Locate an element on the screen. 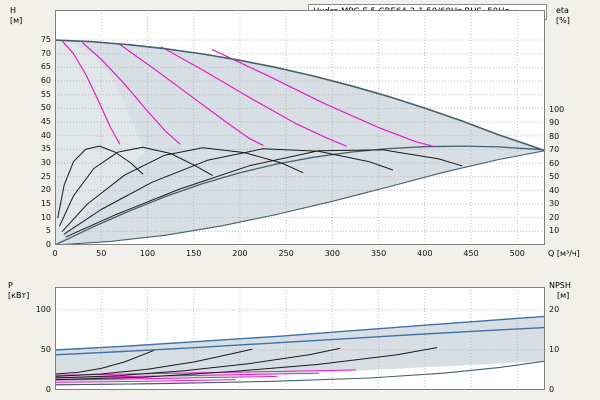  npsh-curve is located at coordinates (300, 373).